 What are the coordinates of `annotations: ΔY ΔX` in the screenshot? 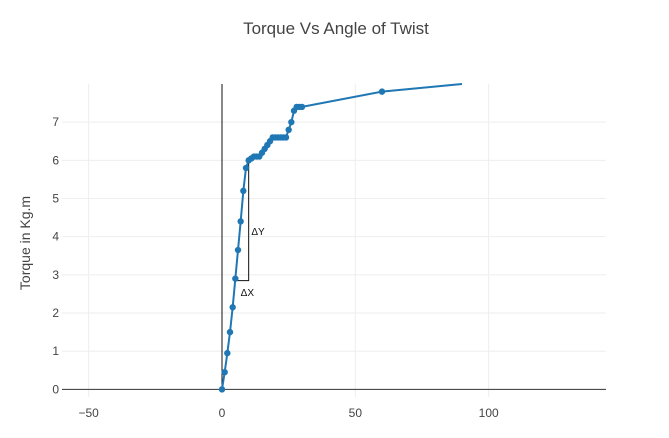 It's located at (253, 263).